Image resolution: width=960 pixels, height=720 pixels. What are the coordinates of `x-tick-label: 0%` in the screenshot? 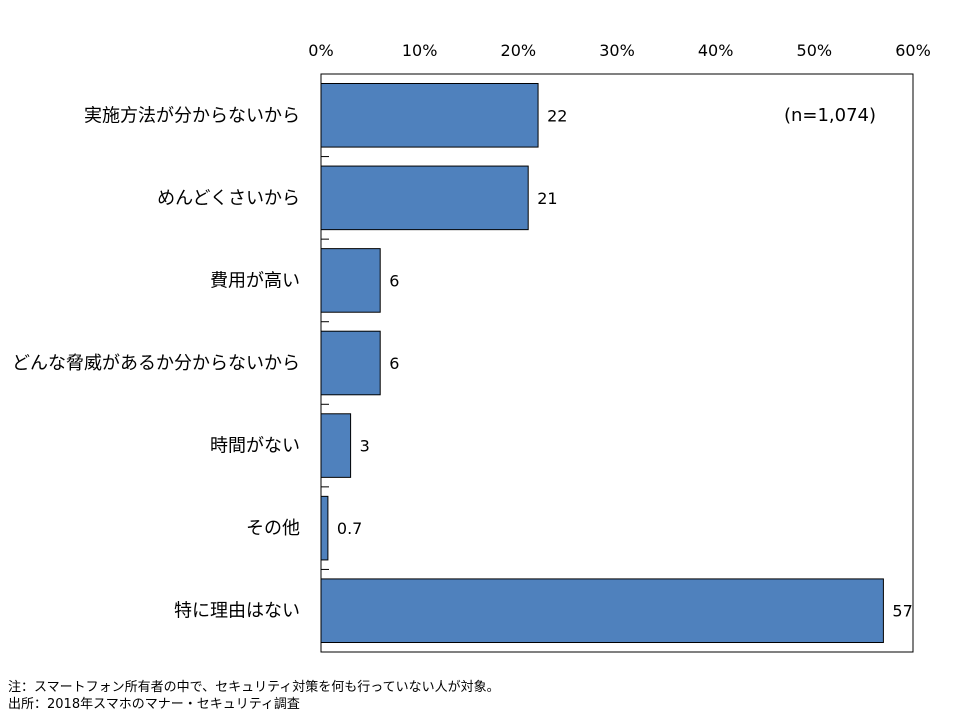 It's located at (320, 50).